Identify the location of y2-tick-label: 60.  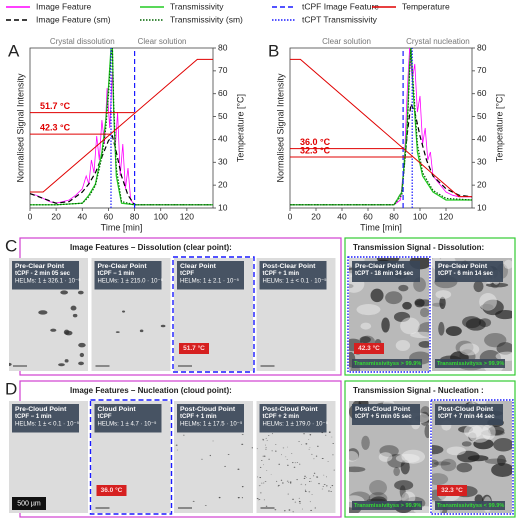
(482, 93).